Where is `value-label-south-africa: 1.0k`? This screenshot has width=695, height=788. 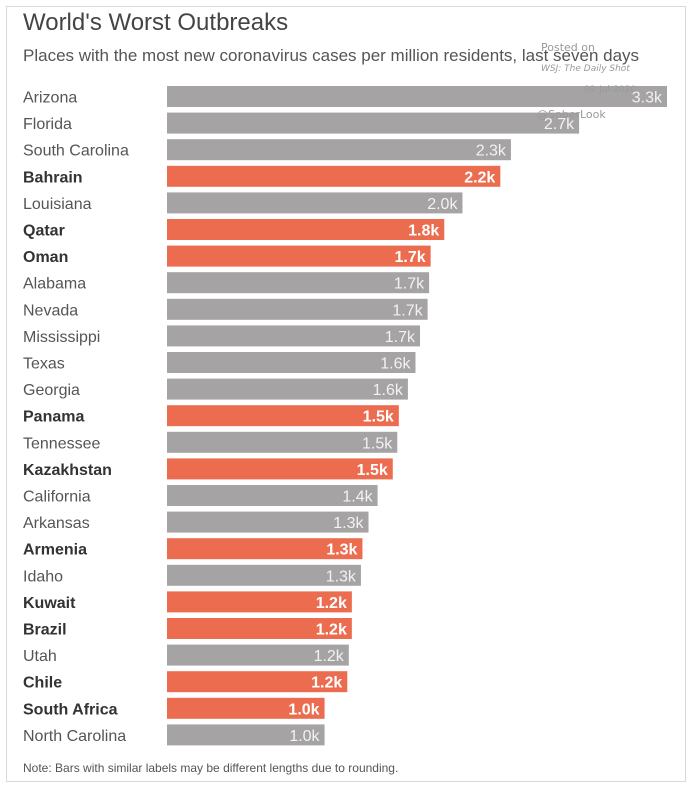
value-label-south-africa: 1.0k is located at coordinates (303, 709).